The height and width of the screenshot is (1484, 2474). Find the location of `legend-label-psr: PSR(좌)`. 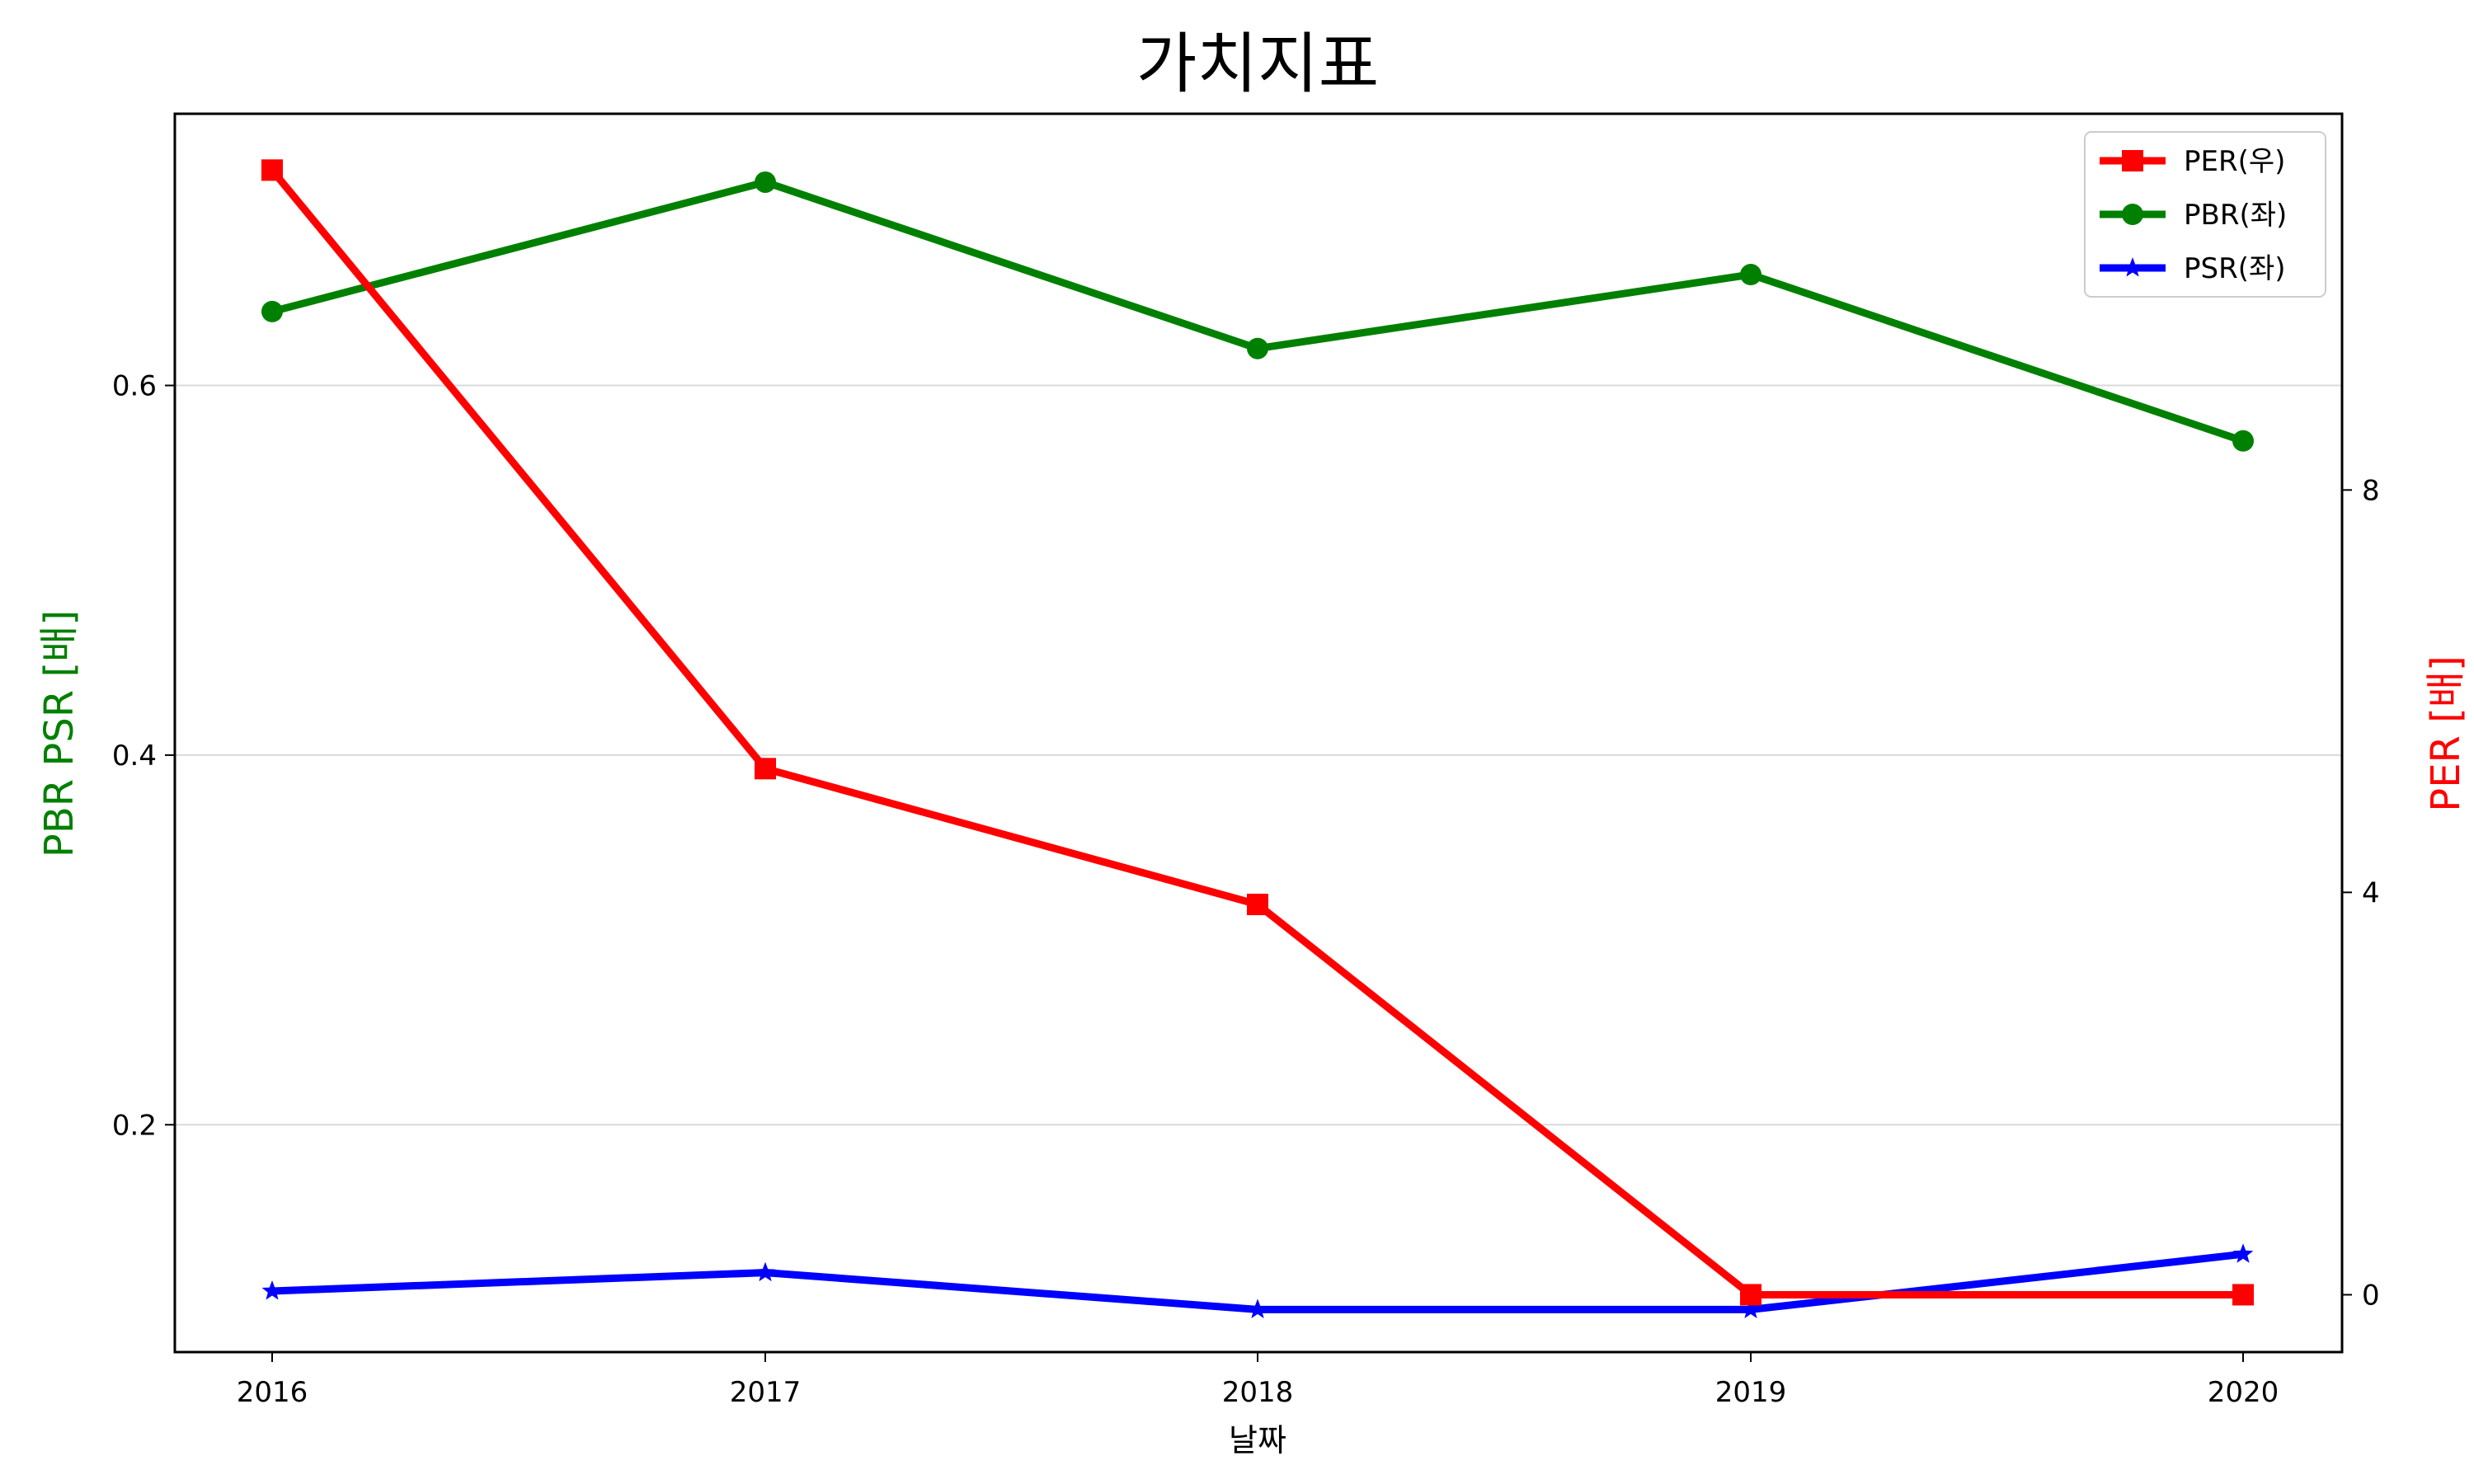

legend-label-psr: PSR(좌) is located at coordinates (2235, 268).